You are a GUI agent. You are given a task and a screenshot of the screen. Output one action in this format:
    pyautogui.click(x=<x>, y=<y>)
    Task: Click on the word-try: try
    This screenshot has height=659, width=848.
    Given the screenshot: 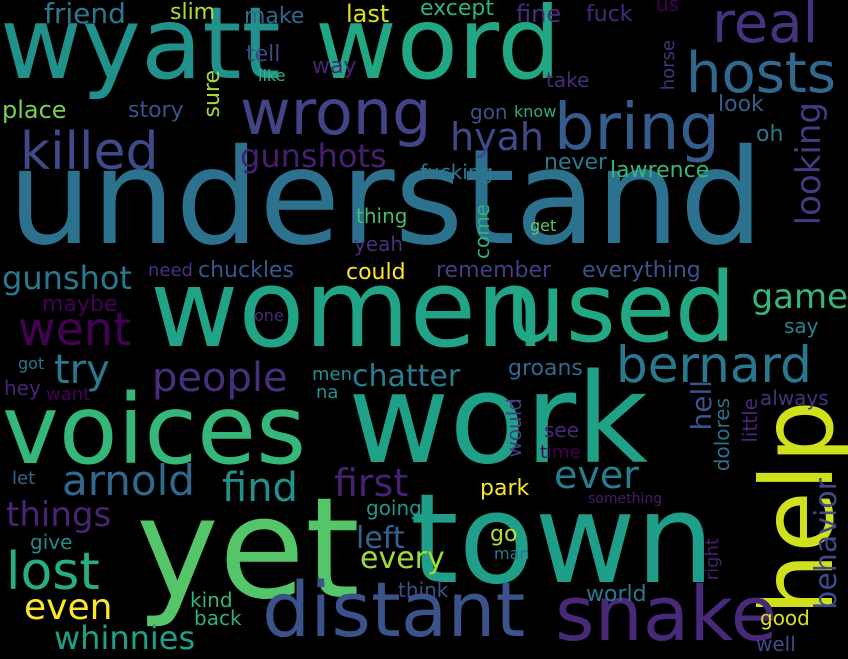 What is the action you would take?
    pyautogui.click(x=82, y=370)
    